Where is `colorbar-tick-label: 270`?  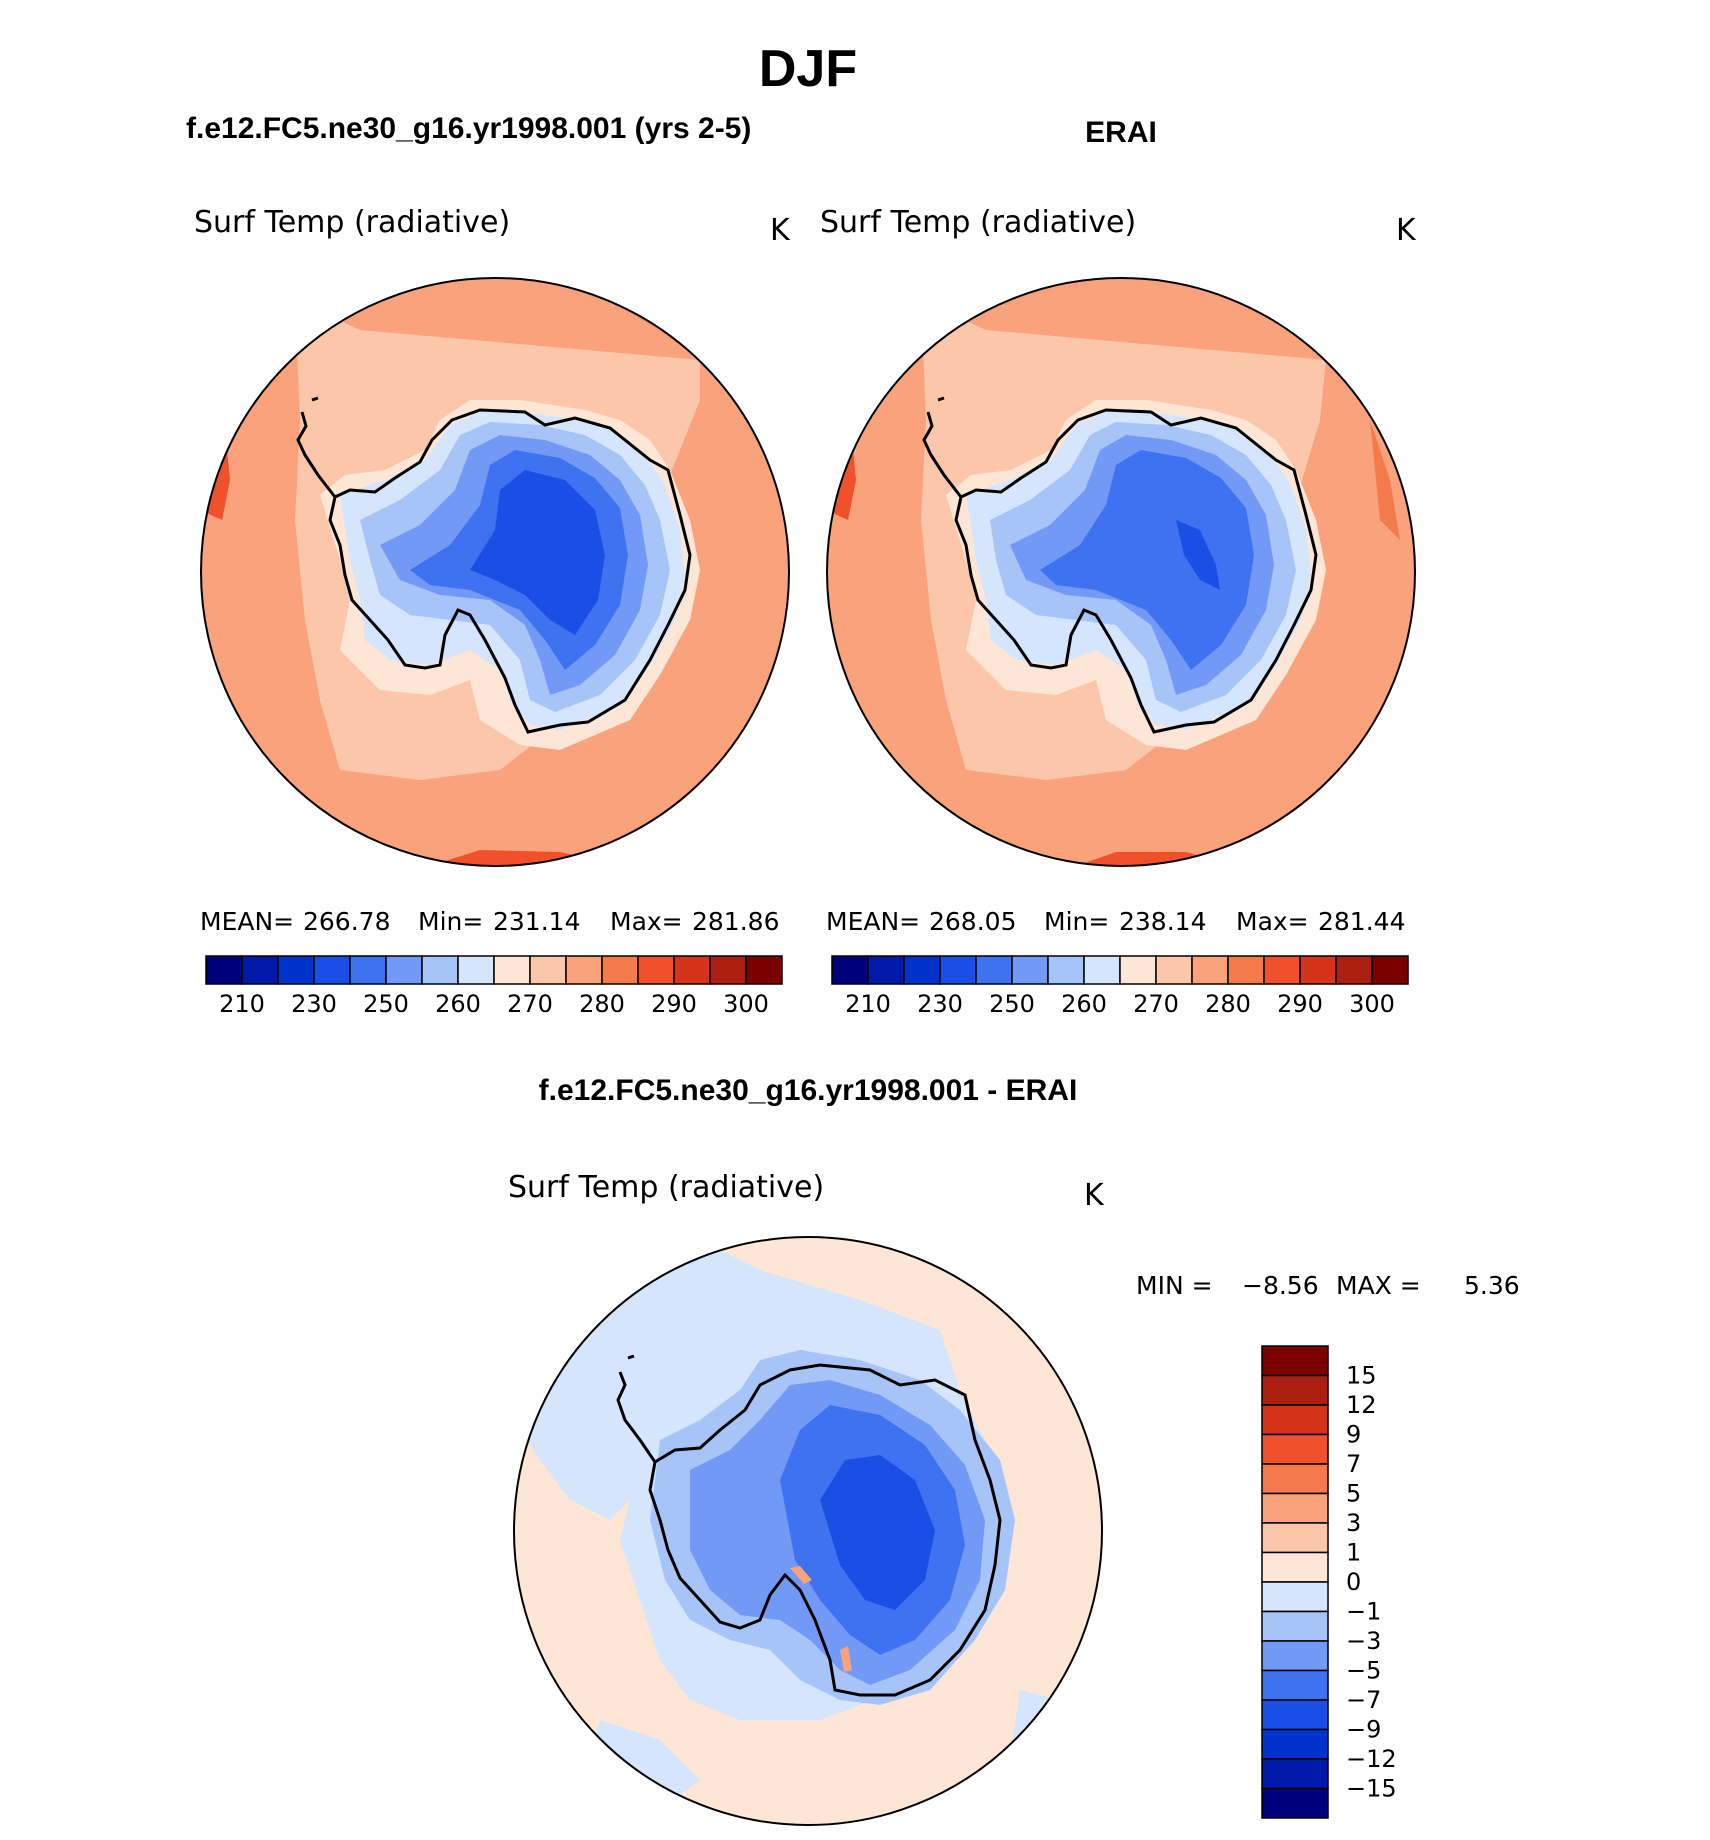
colorbar-tick-label: 270 is located at coordinates (530, 1004).